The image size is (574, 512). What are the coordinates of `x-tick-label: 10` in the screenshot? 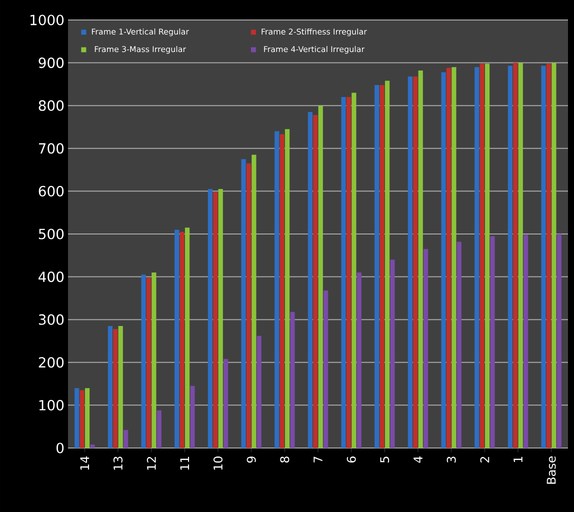 It's located at (218, 463).